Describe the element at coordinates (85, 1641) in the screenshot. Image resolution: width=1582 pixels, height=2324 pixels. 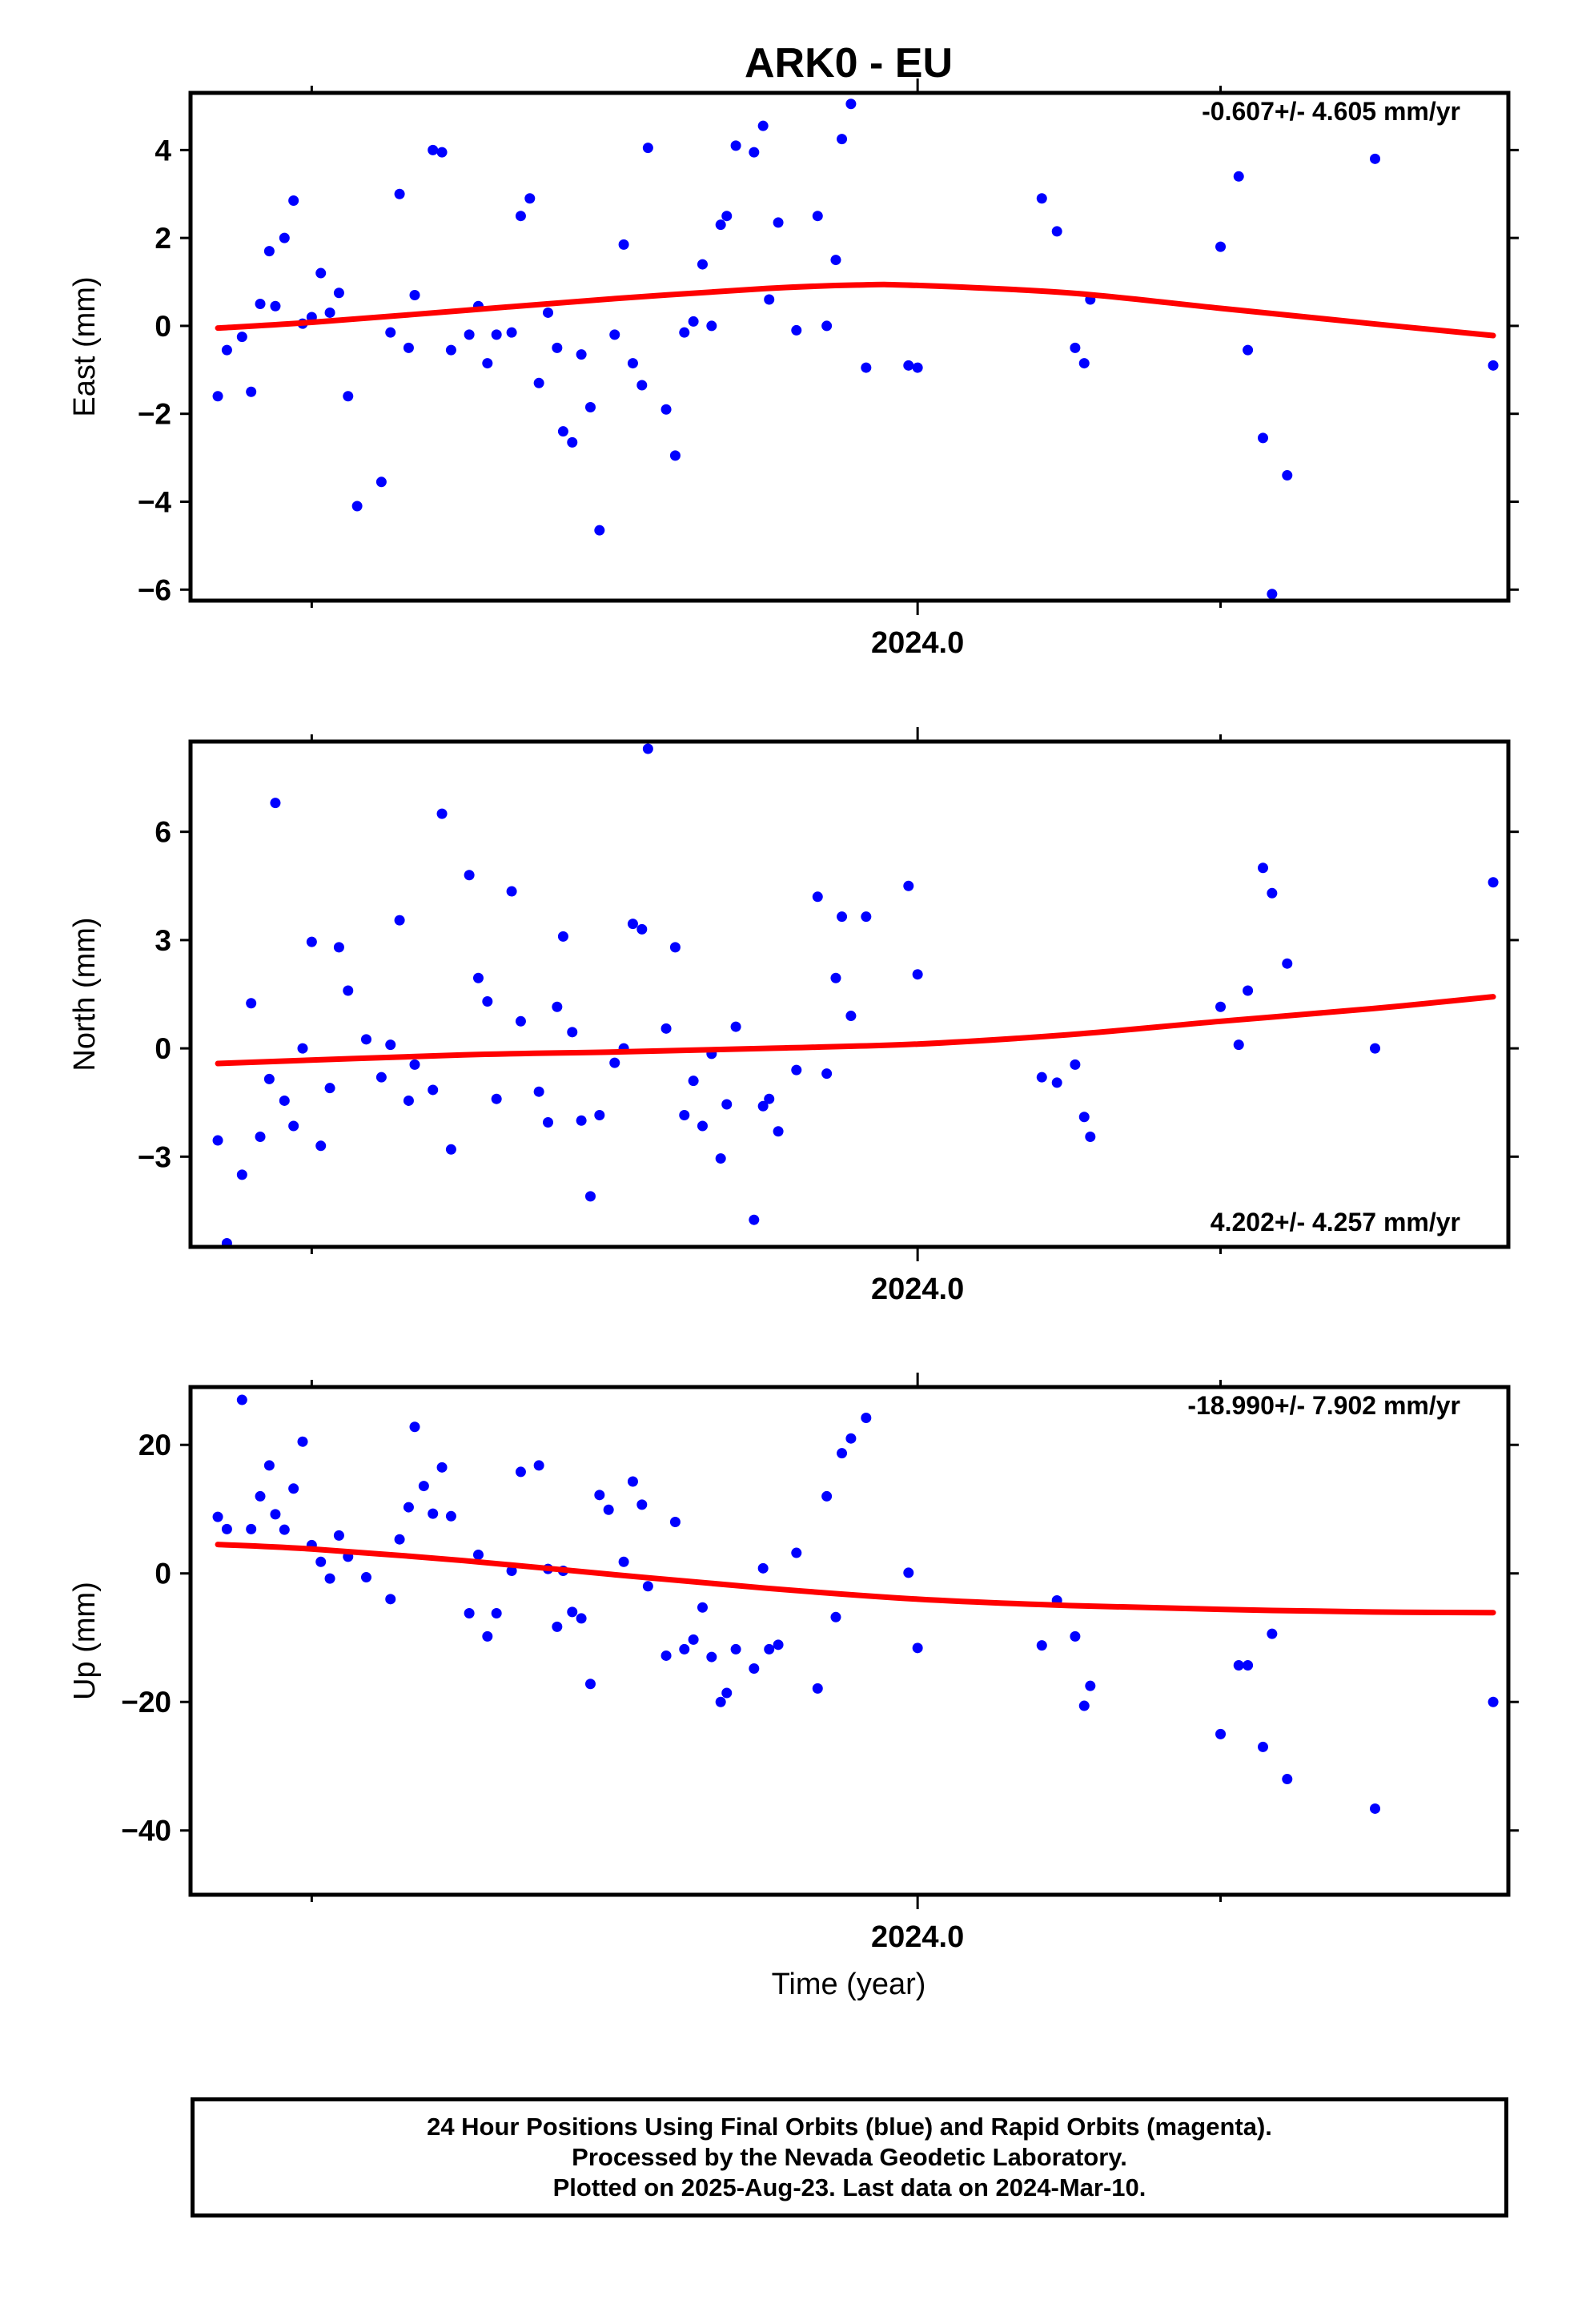
I see `y-axis-label: Up (mm)` at that location.